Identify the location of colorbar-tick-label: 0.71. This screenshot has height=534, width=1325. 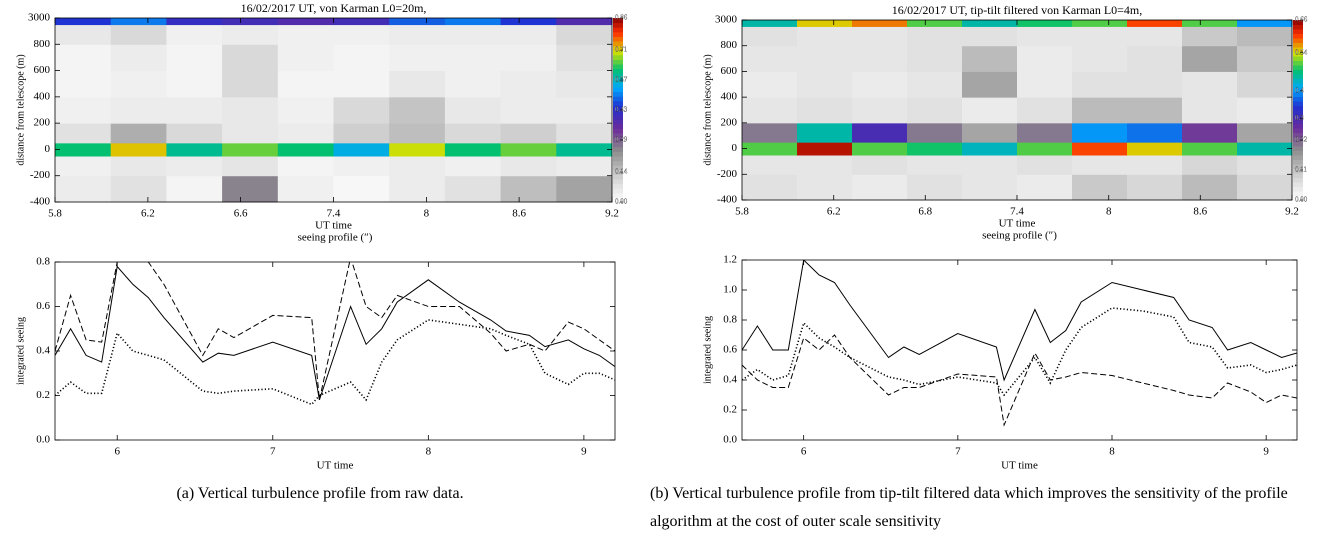
(621, 50).